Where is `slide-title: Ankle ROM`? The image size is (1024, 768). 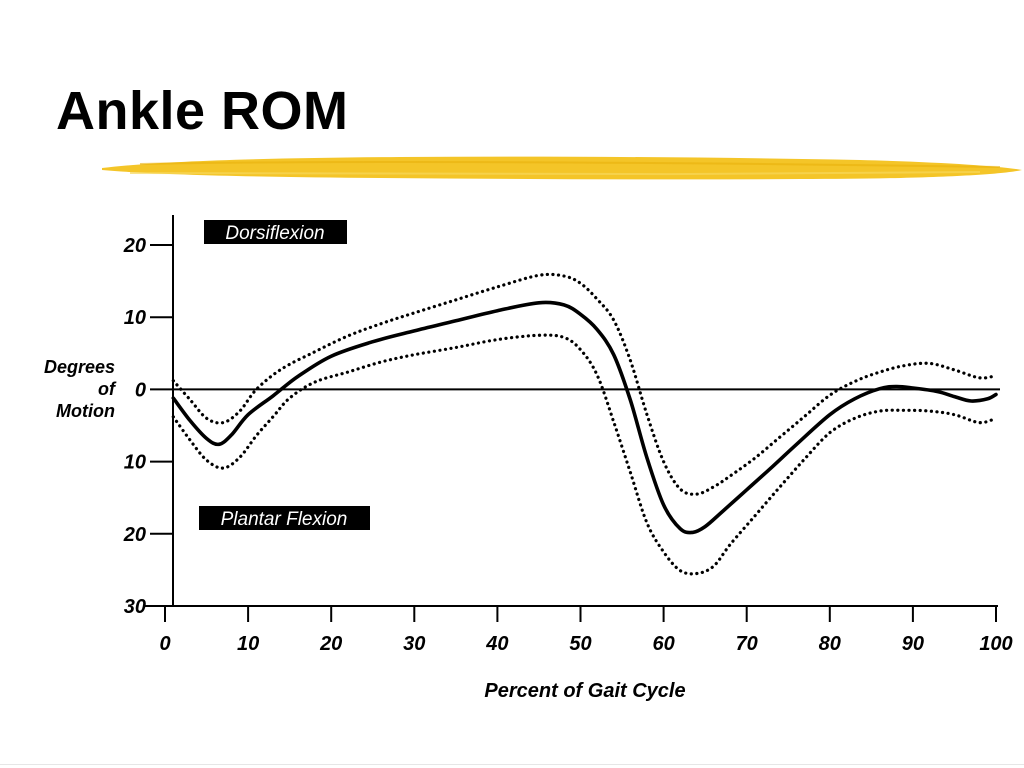
slide-title: Ankle ROM is located at coordinates (202, 111).